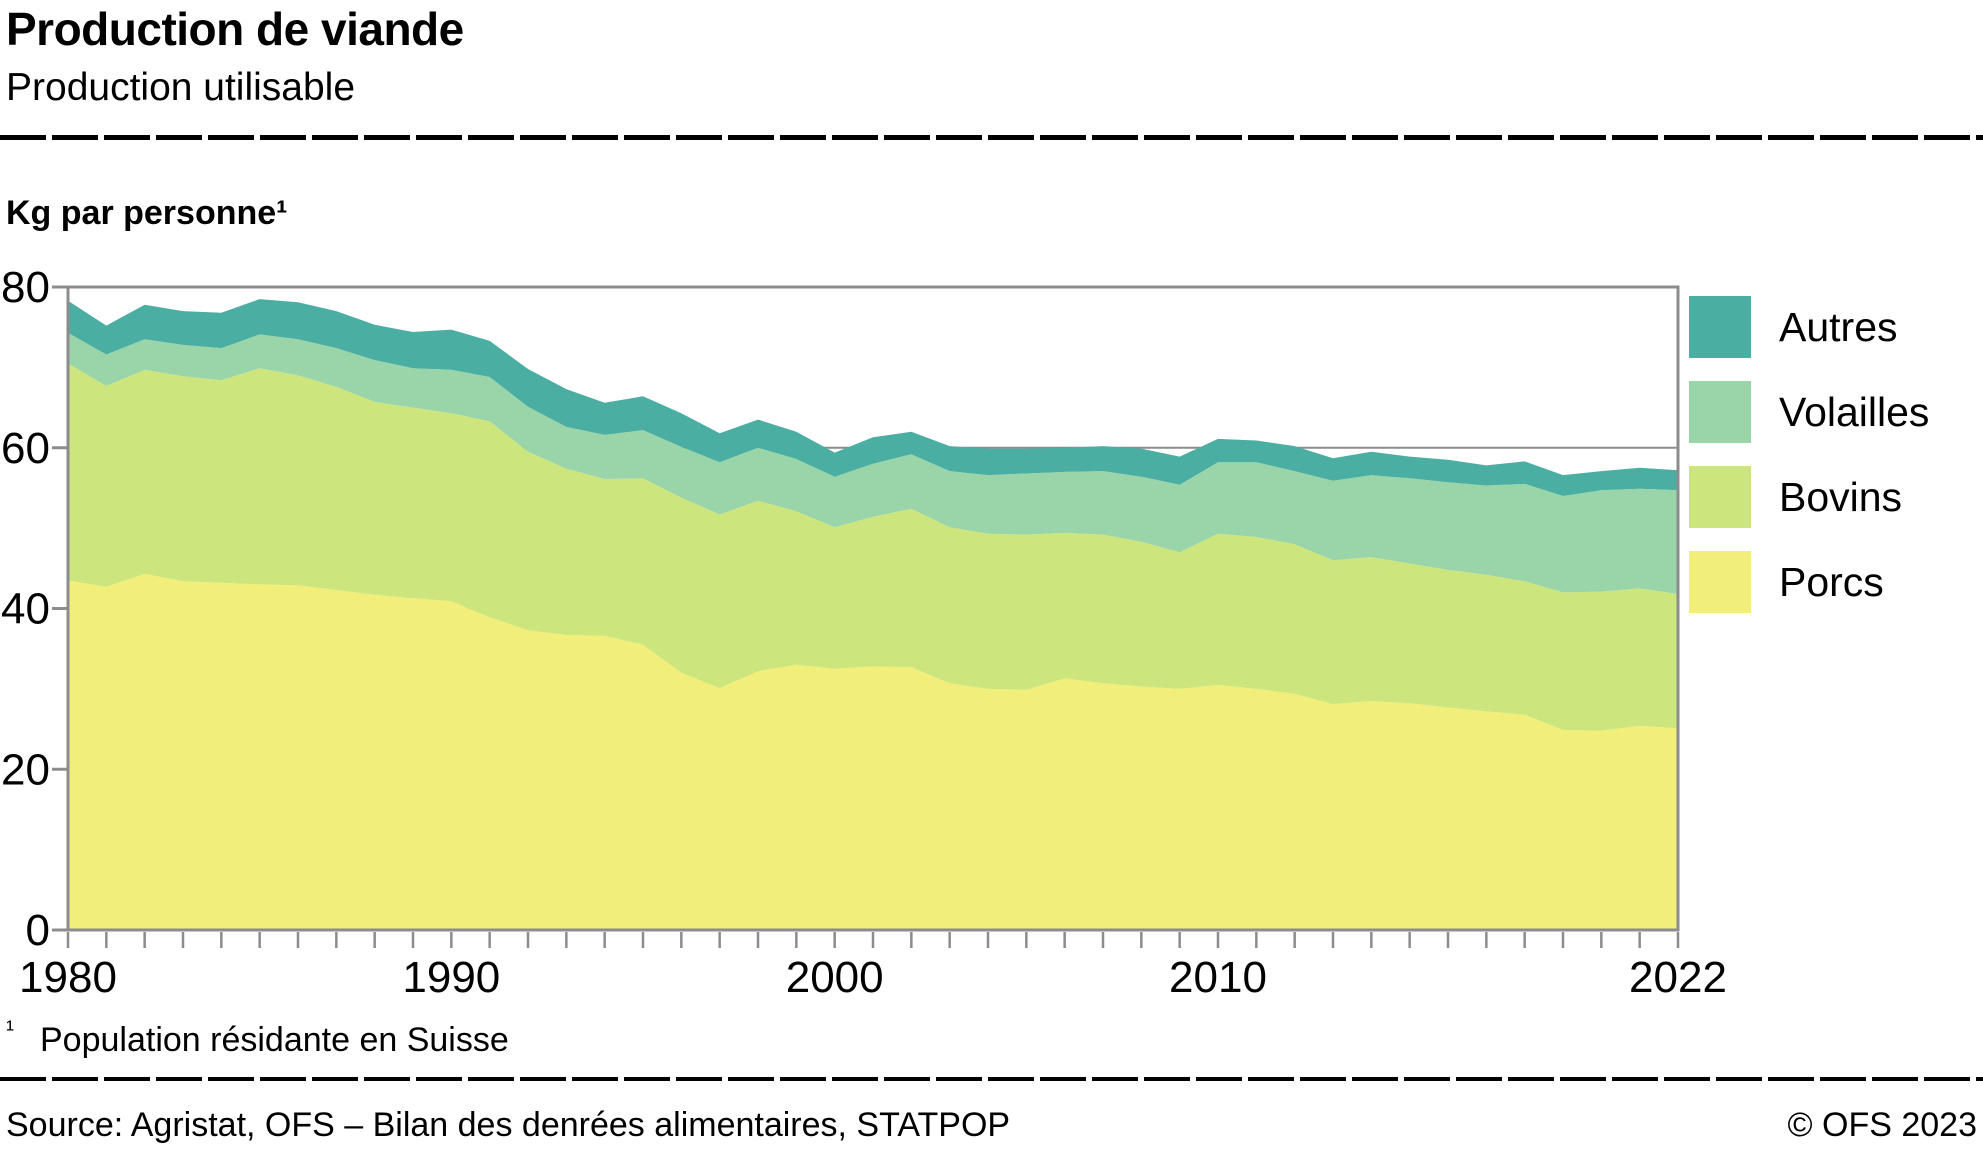 The image size is (1983, 1161). I want to click on legend-item-volailles: Volailles, so click(1809, 412).